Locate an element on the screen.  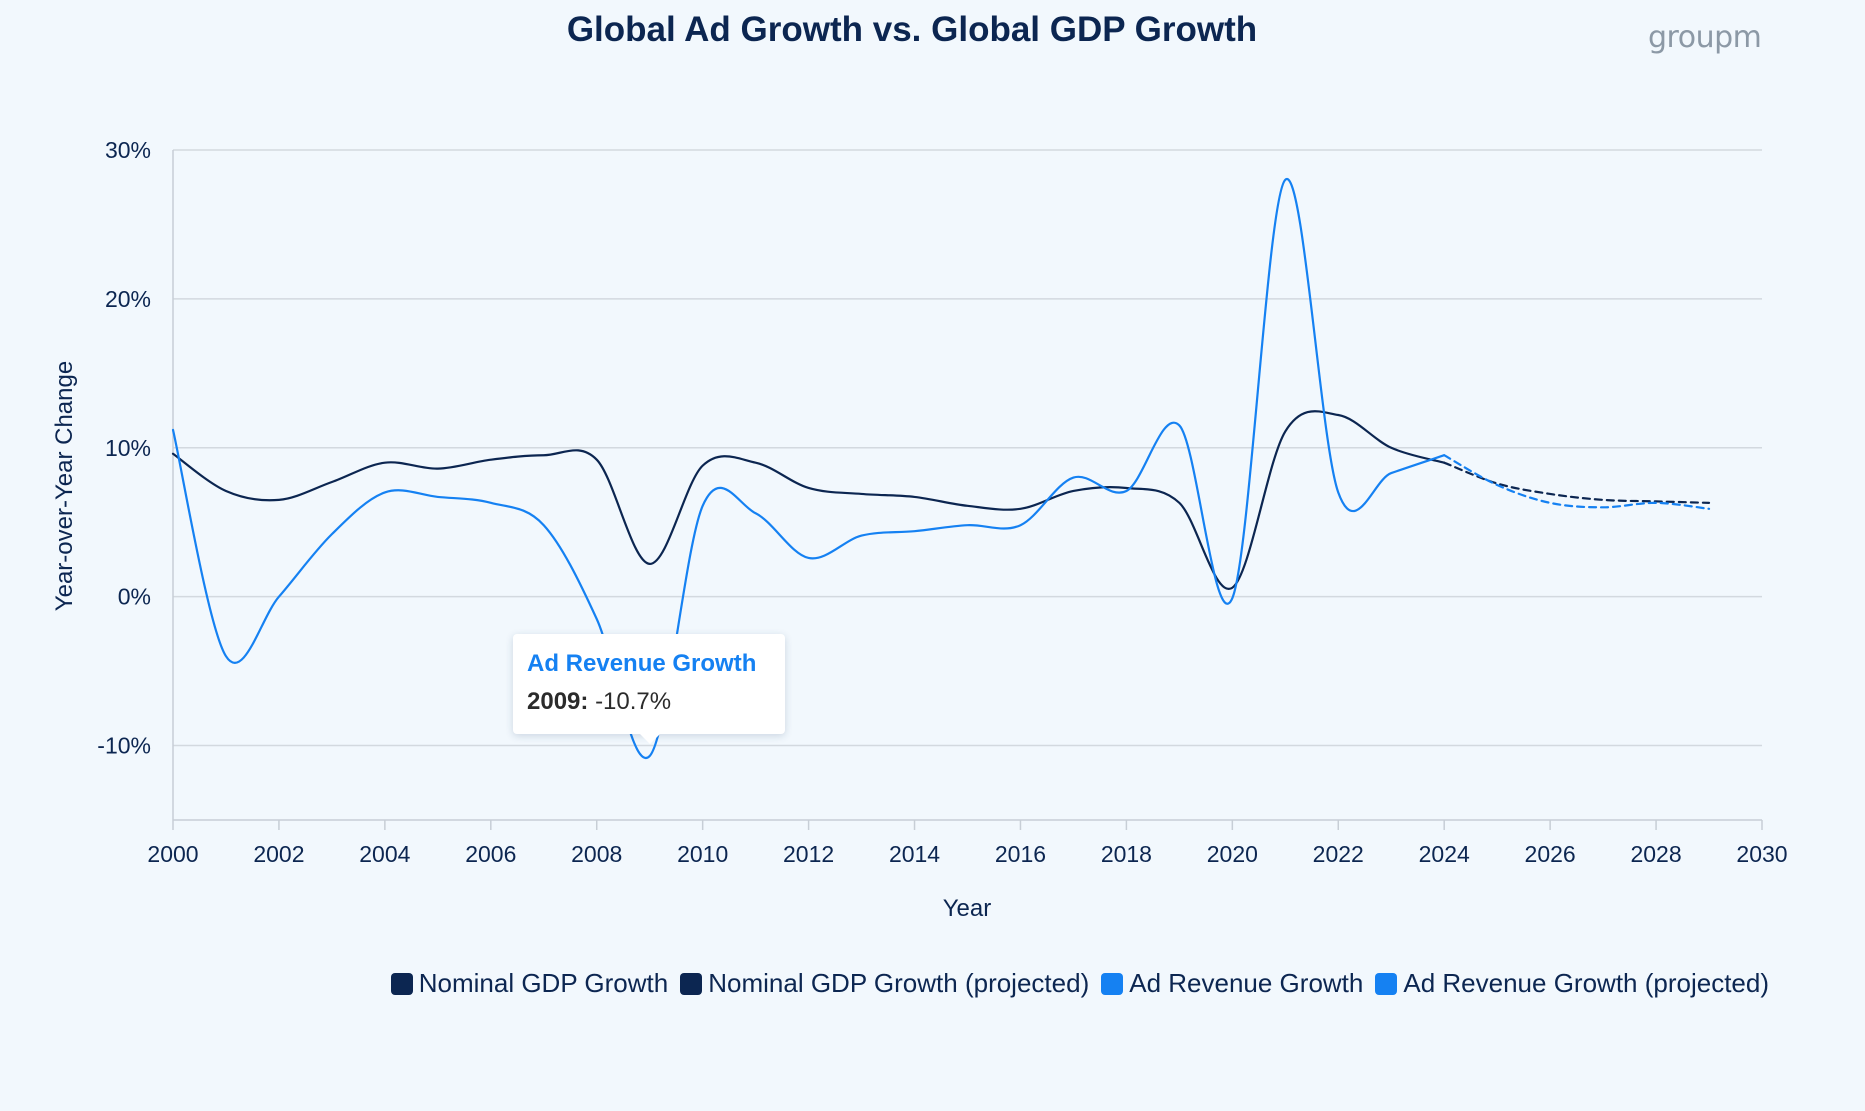
x-tick-label: 2008 is located at coordinates (596, 854).